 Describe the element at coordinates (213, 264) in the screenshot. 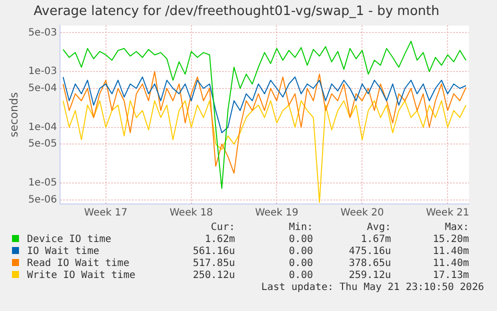

I see `text: 517.85u` at that location.